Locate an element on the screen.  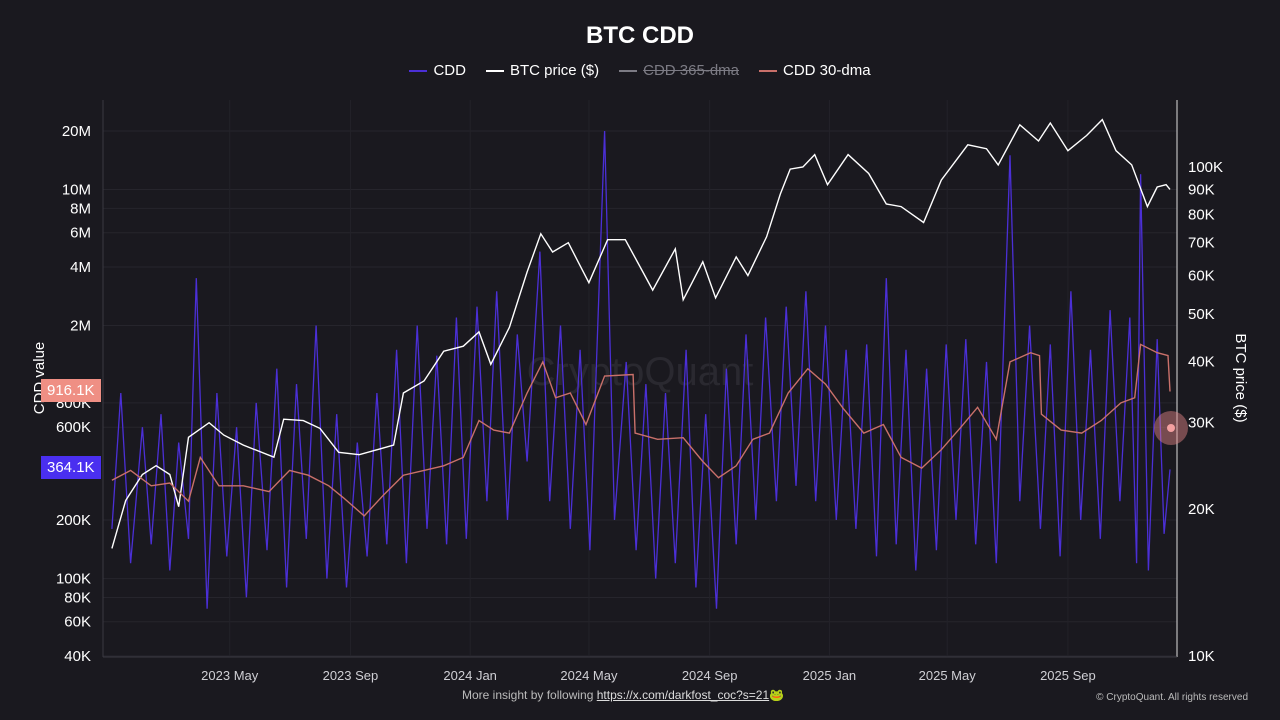
y-left-tick: 20M is located at coordinates (76, 131).